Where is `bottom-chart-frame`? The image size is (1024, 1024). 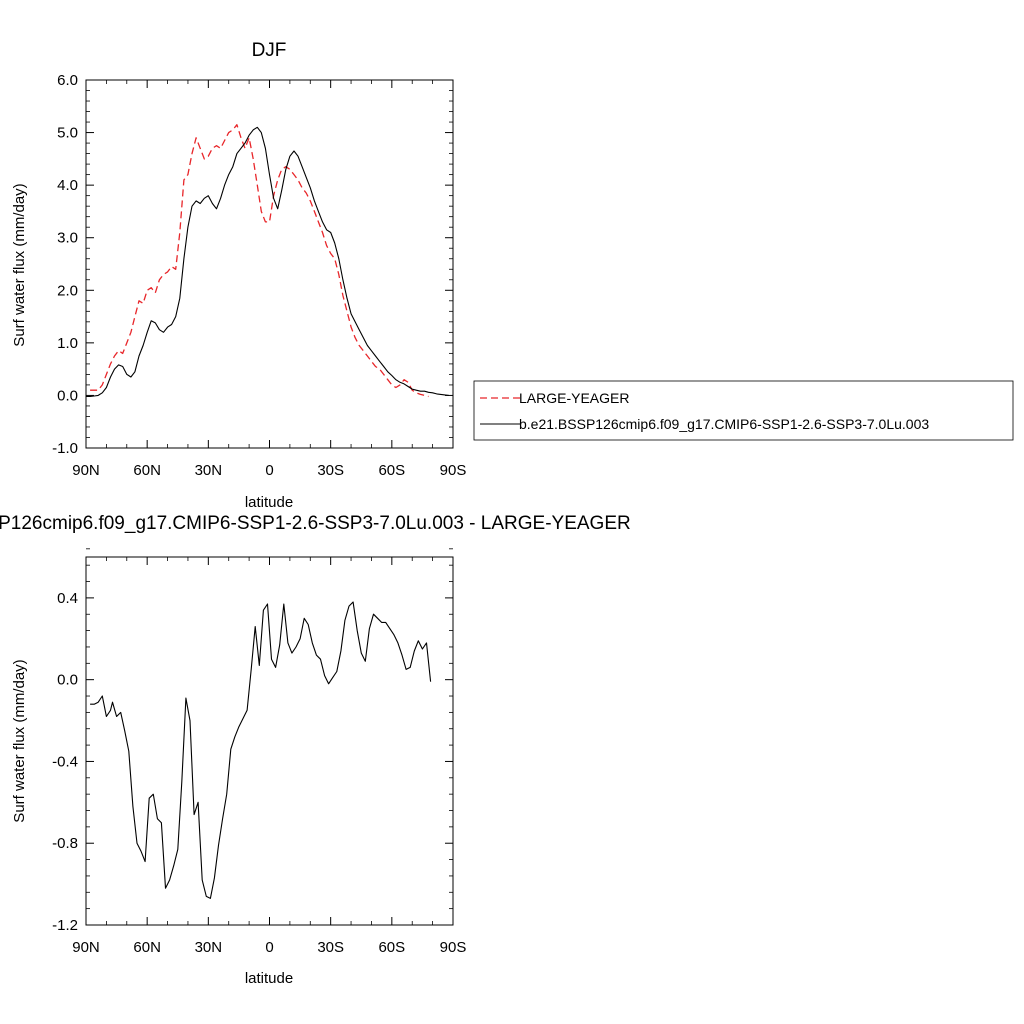
bottom-chart-frame is located at coordinates (269, 741).